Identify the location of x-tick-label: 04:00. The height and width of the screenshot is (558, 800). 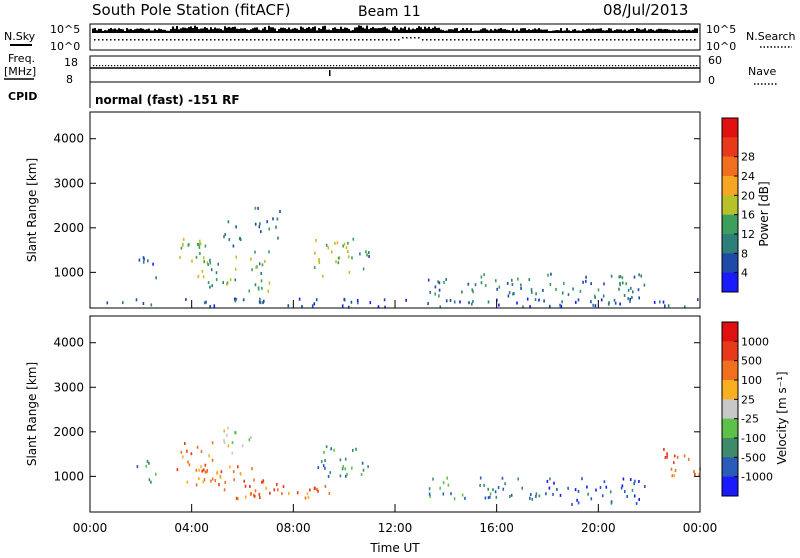
(191, 528).